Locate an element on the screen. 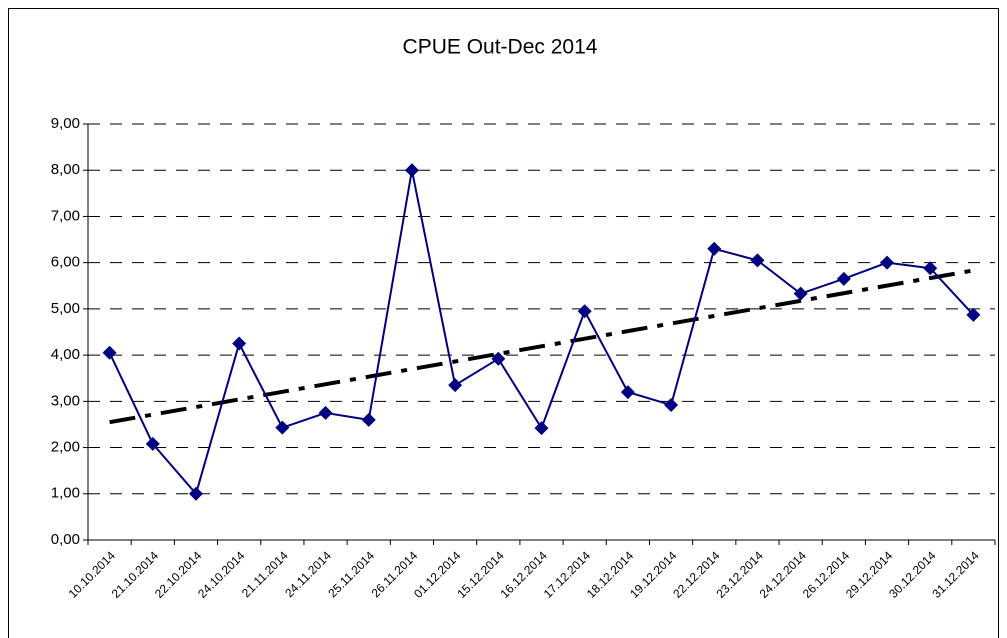  y-tick-label: 4,00 is located at coordinates (65, 354).